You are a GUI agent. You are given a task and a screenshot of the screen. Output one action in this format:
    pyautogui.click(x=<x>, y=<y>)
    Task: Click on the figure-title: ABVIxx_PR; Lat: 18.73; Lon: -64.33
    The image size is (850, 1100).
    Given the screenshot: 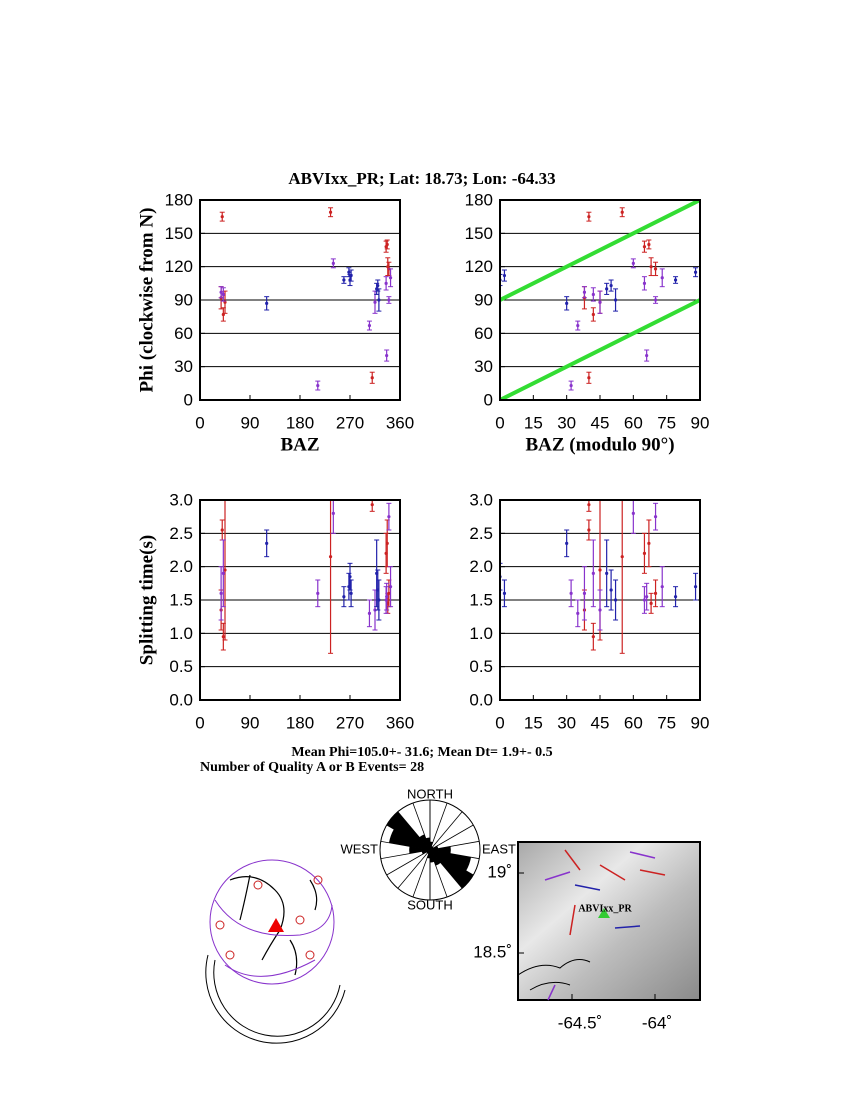 What is the action you would take?
    pyautogui.click(x=421, y=178)
    